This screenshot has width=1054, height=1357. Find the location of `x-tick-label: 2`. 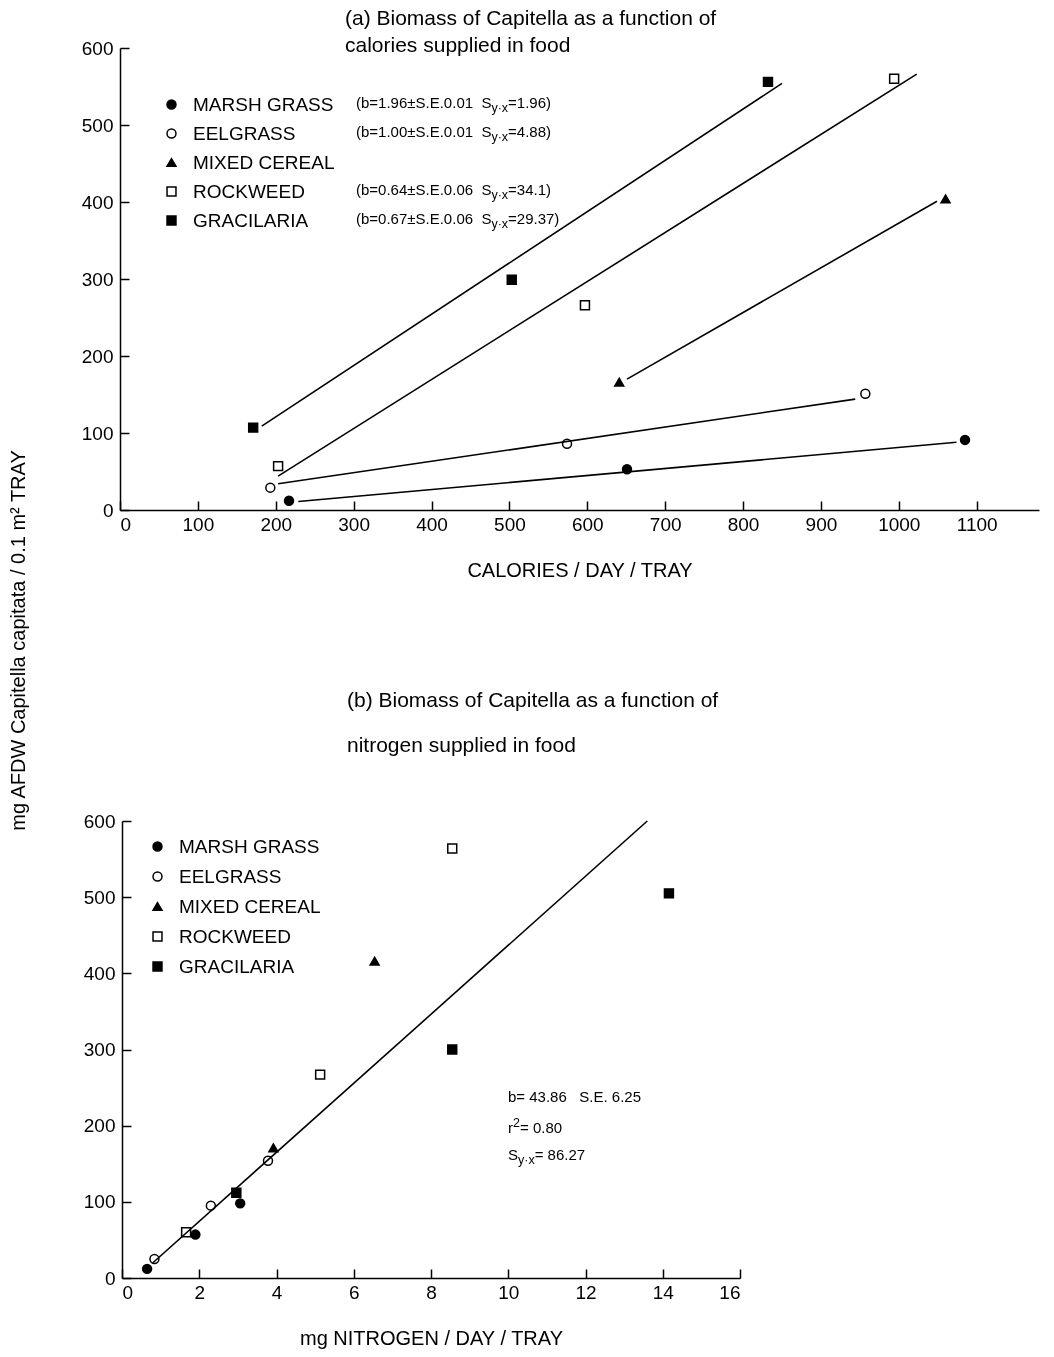

x-tick-label: 2 is located at coordinates (200, 1292).